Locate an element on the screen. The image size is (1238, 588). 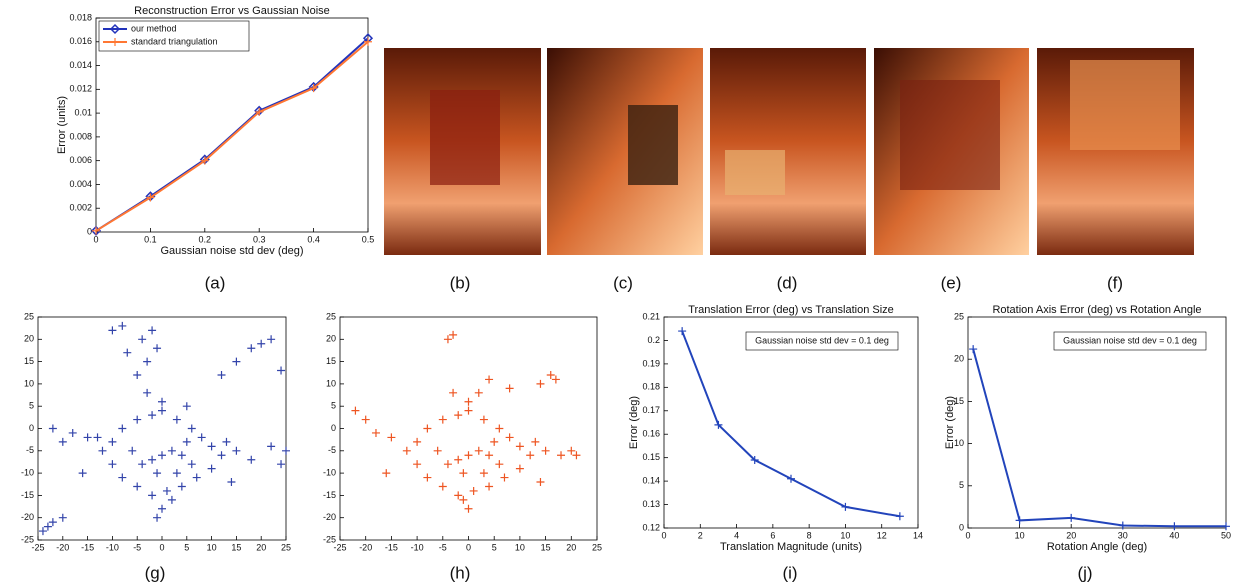
annotation-text: Gaussian noise std dev = 0.1 deg is located at coordinates (1130, 340).